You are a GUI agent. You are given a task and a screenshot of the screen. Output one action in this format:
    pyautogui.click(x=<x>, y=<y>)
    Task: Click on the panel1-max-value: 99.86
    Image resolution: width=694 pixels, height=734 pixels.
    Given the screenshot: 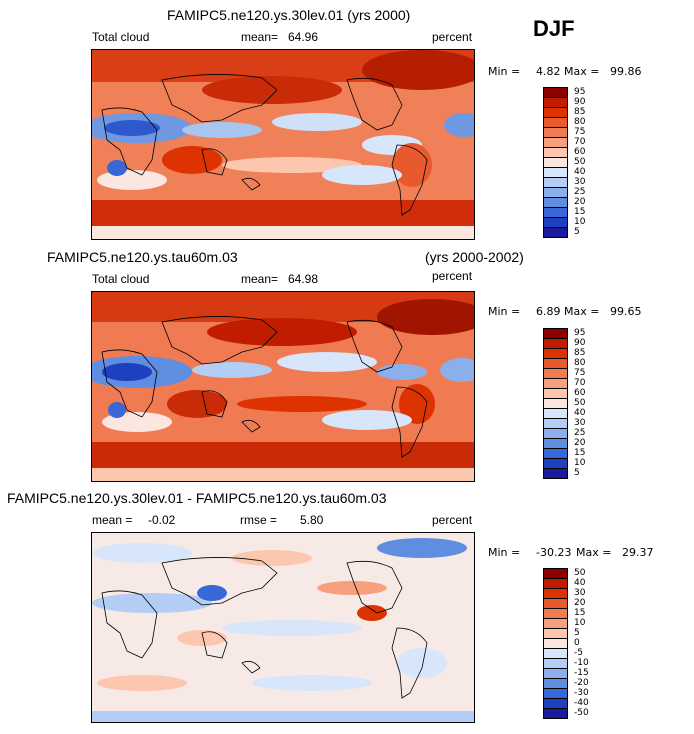 What is the action you would take?
    pyautogui.click(x=626, y=71)
    